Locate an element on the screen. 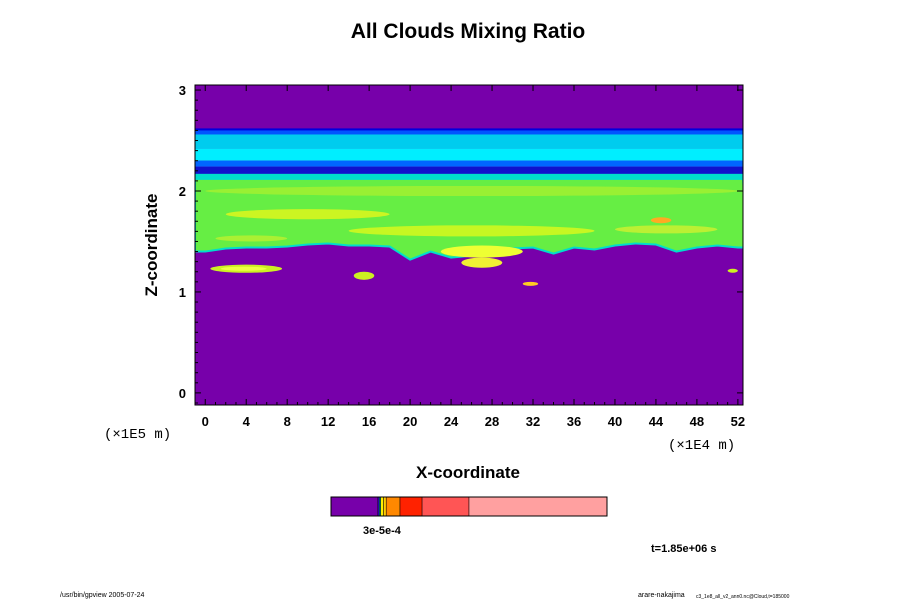 The height and width of the screenshot is (600, 900). x-tick-label: 20 is located at coordinates (410, 421).